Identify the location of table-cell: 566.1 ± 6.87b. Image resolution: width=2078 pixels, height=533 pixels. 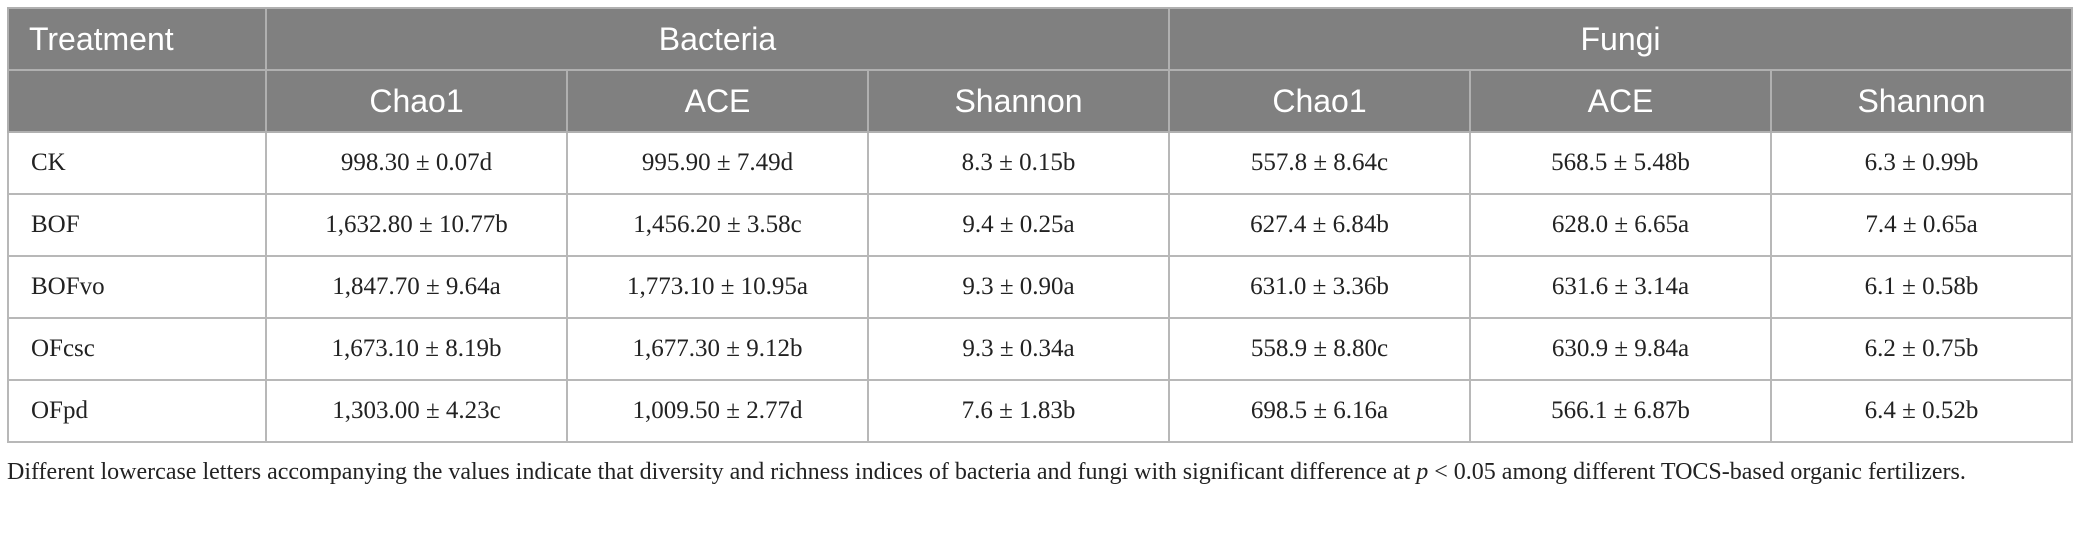
(1620, 411).